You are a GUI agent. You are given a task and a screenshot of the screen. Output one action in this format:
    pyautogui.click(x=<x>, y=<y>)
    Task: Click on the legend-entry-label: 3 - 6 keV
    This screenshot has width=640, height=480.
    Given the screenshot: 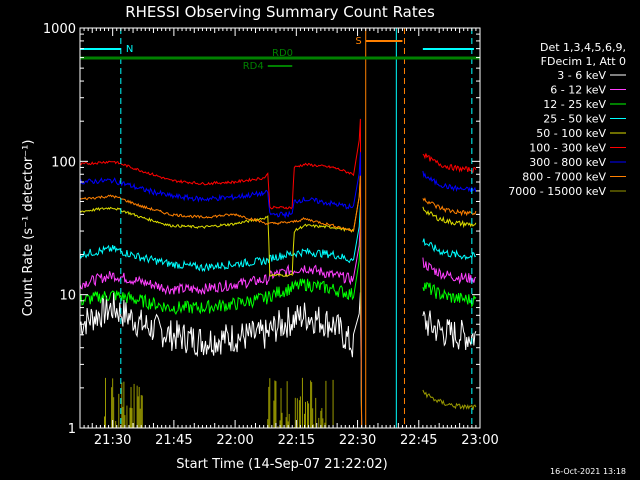 What is the action you would take?
    pyautogui.click(x=581, y=75)
    